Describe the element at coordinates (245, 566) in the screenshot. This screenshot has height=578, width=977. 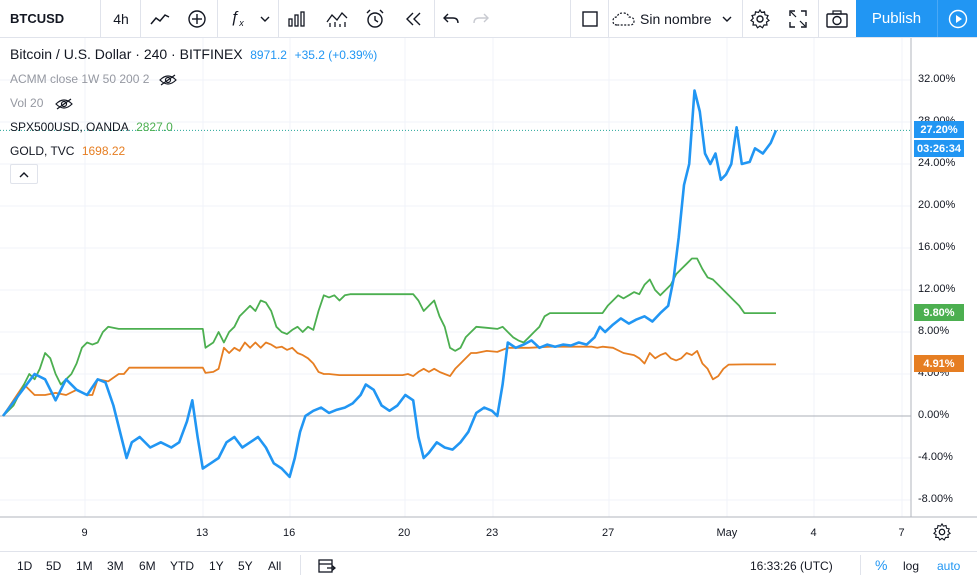
I see `range-button-5y: 5Y` at that location.